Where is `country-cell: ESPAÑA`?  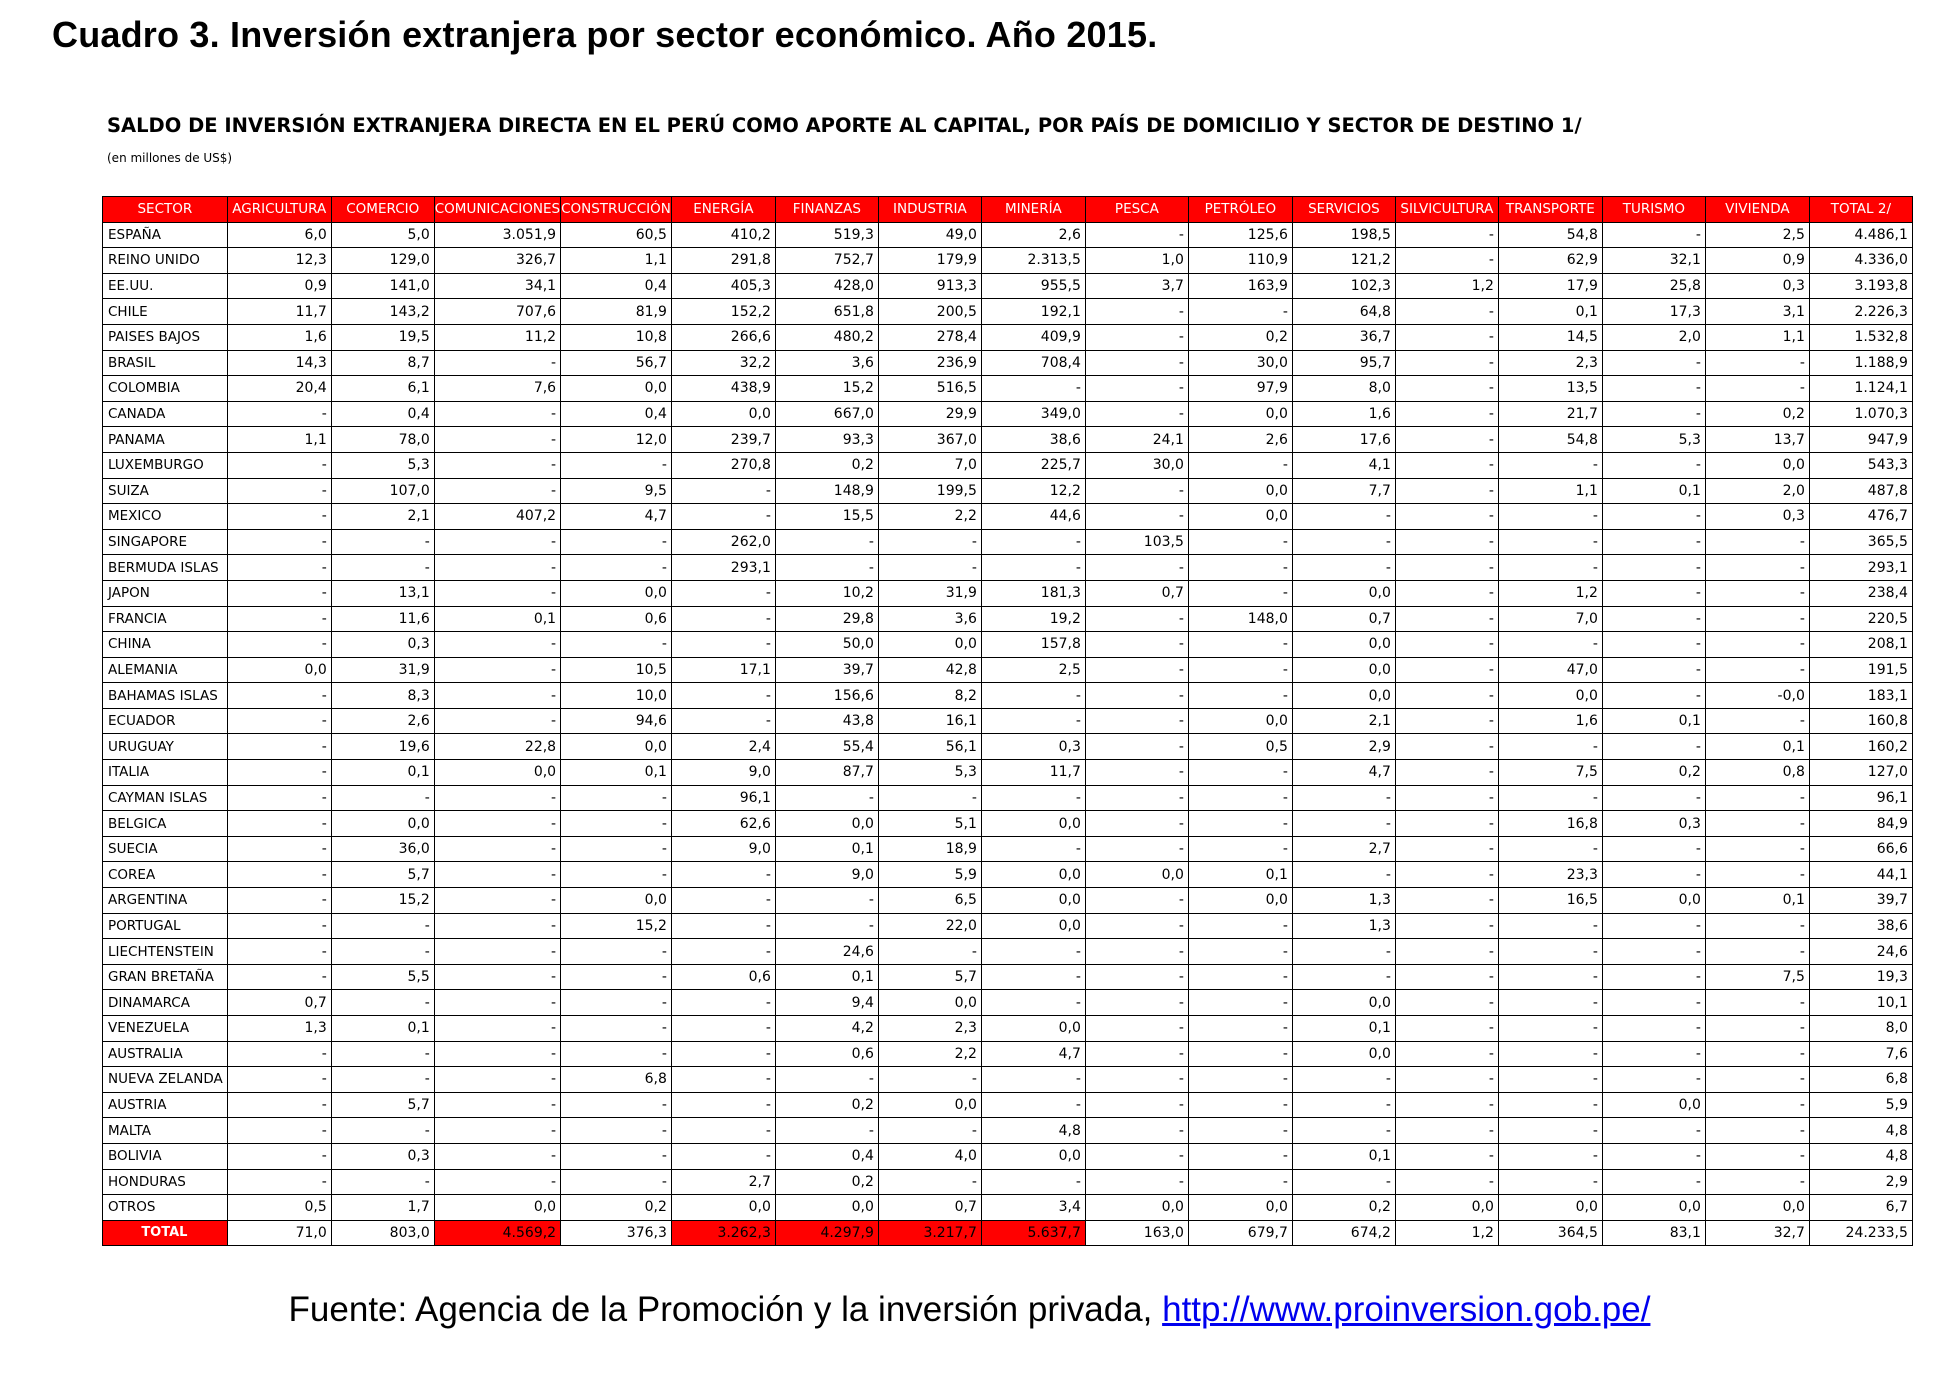 country-cell: ESPAÑA is located at coordinates (165, 235).